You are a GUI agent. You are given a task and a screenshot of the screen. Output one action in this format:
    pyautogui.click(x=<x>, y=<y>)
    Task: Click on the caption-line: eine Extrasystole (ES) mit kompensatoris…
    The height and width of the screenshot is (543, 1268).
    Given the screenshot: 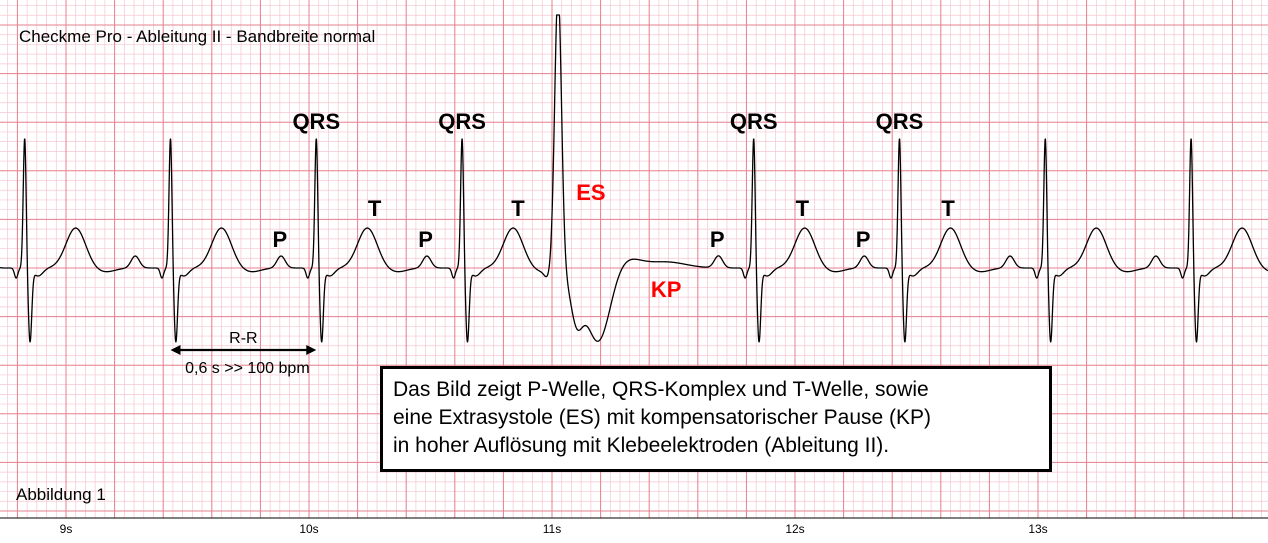 What is the action you would take?
    pyautogui.click(x=662, y=417)
    